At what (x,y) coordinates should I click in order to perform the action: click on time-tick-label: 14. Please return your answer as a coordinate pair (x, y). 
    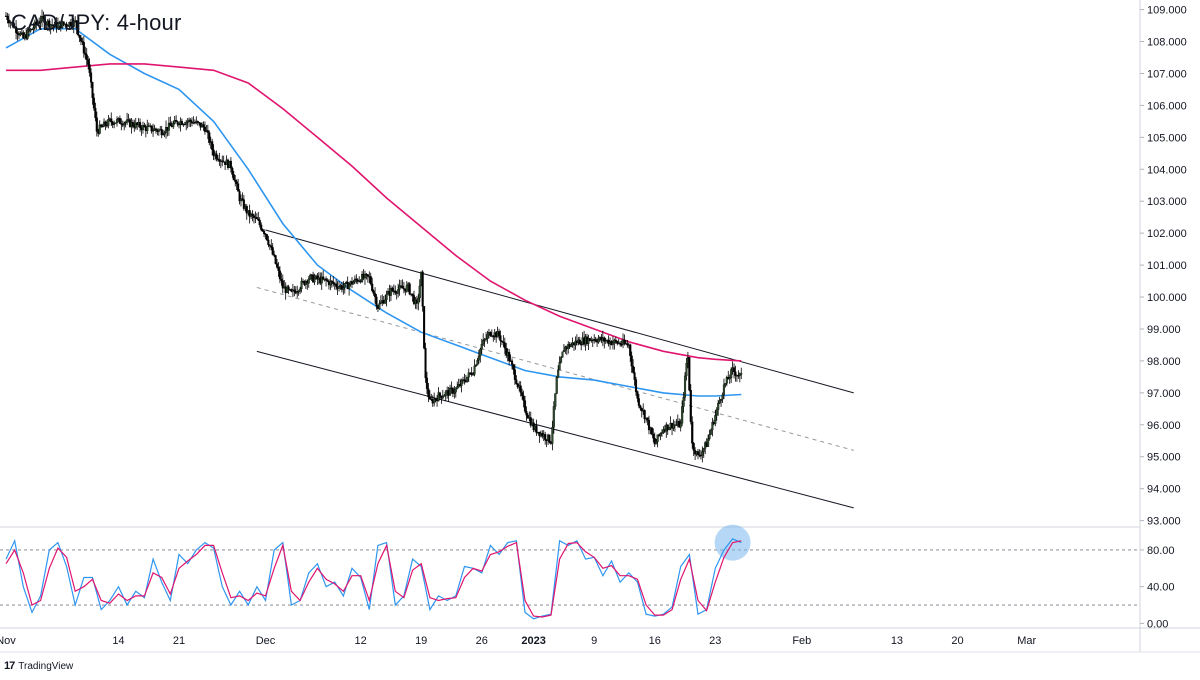
    Looking at the image, I should click on (118, 641).